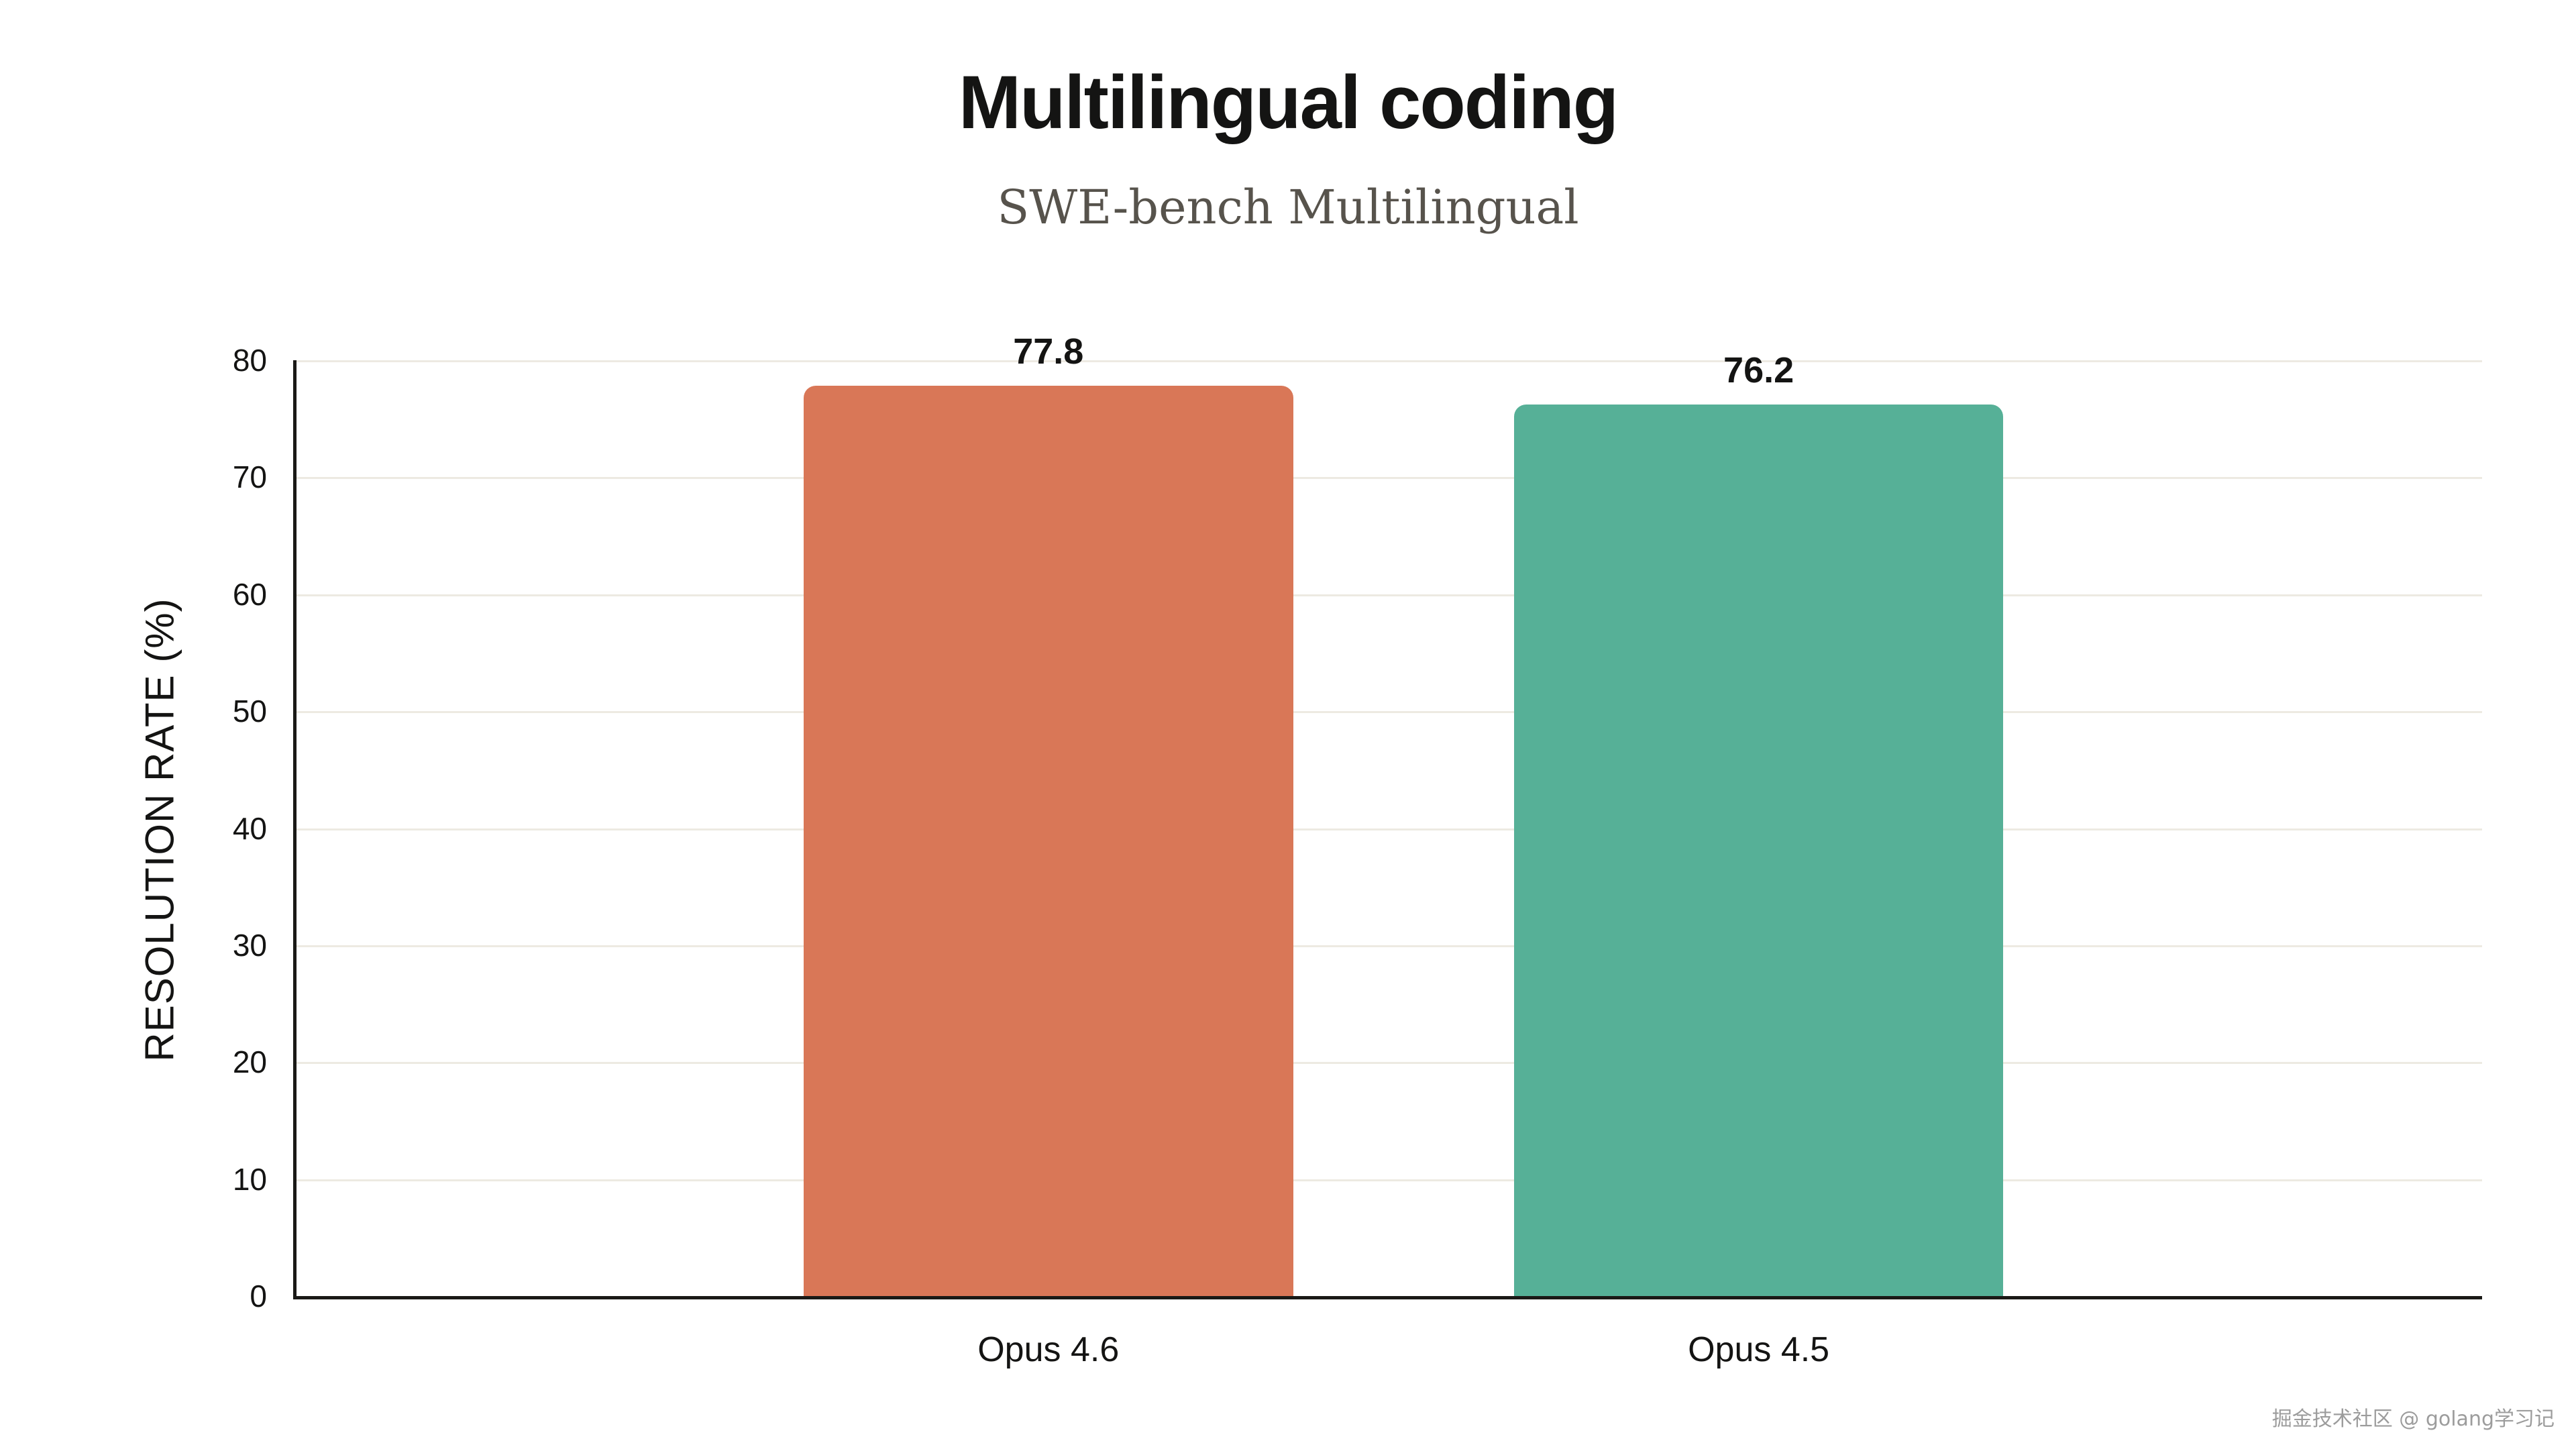  What do you see at coordinates (249, 1179) in the screenshot?
I see `y-tick-label: 10` at bounding box center [249, 1179].